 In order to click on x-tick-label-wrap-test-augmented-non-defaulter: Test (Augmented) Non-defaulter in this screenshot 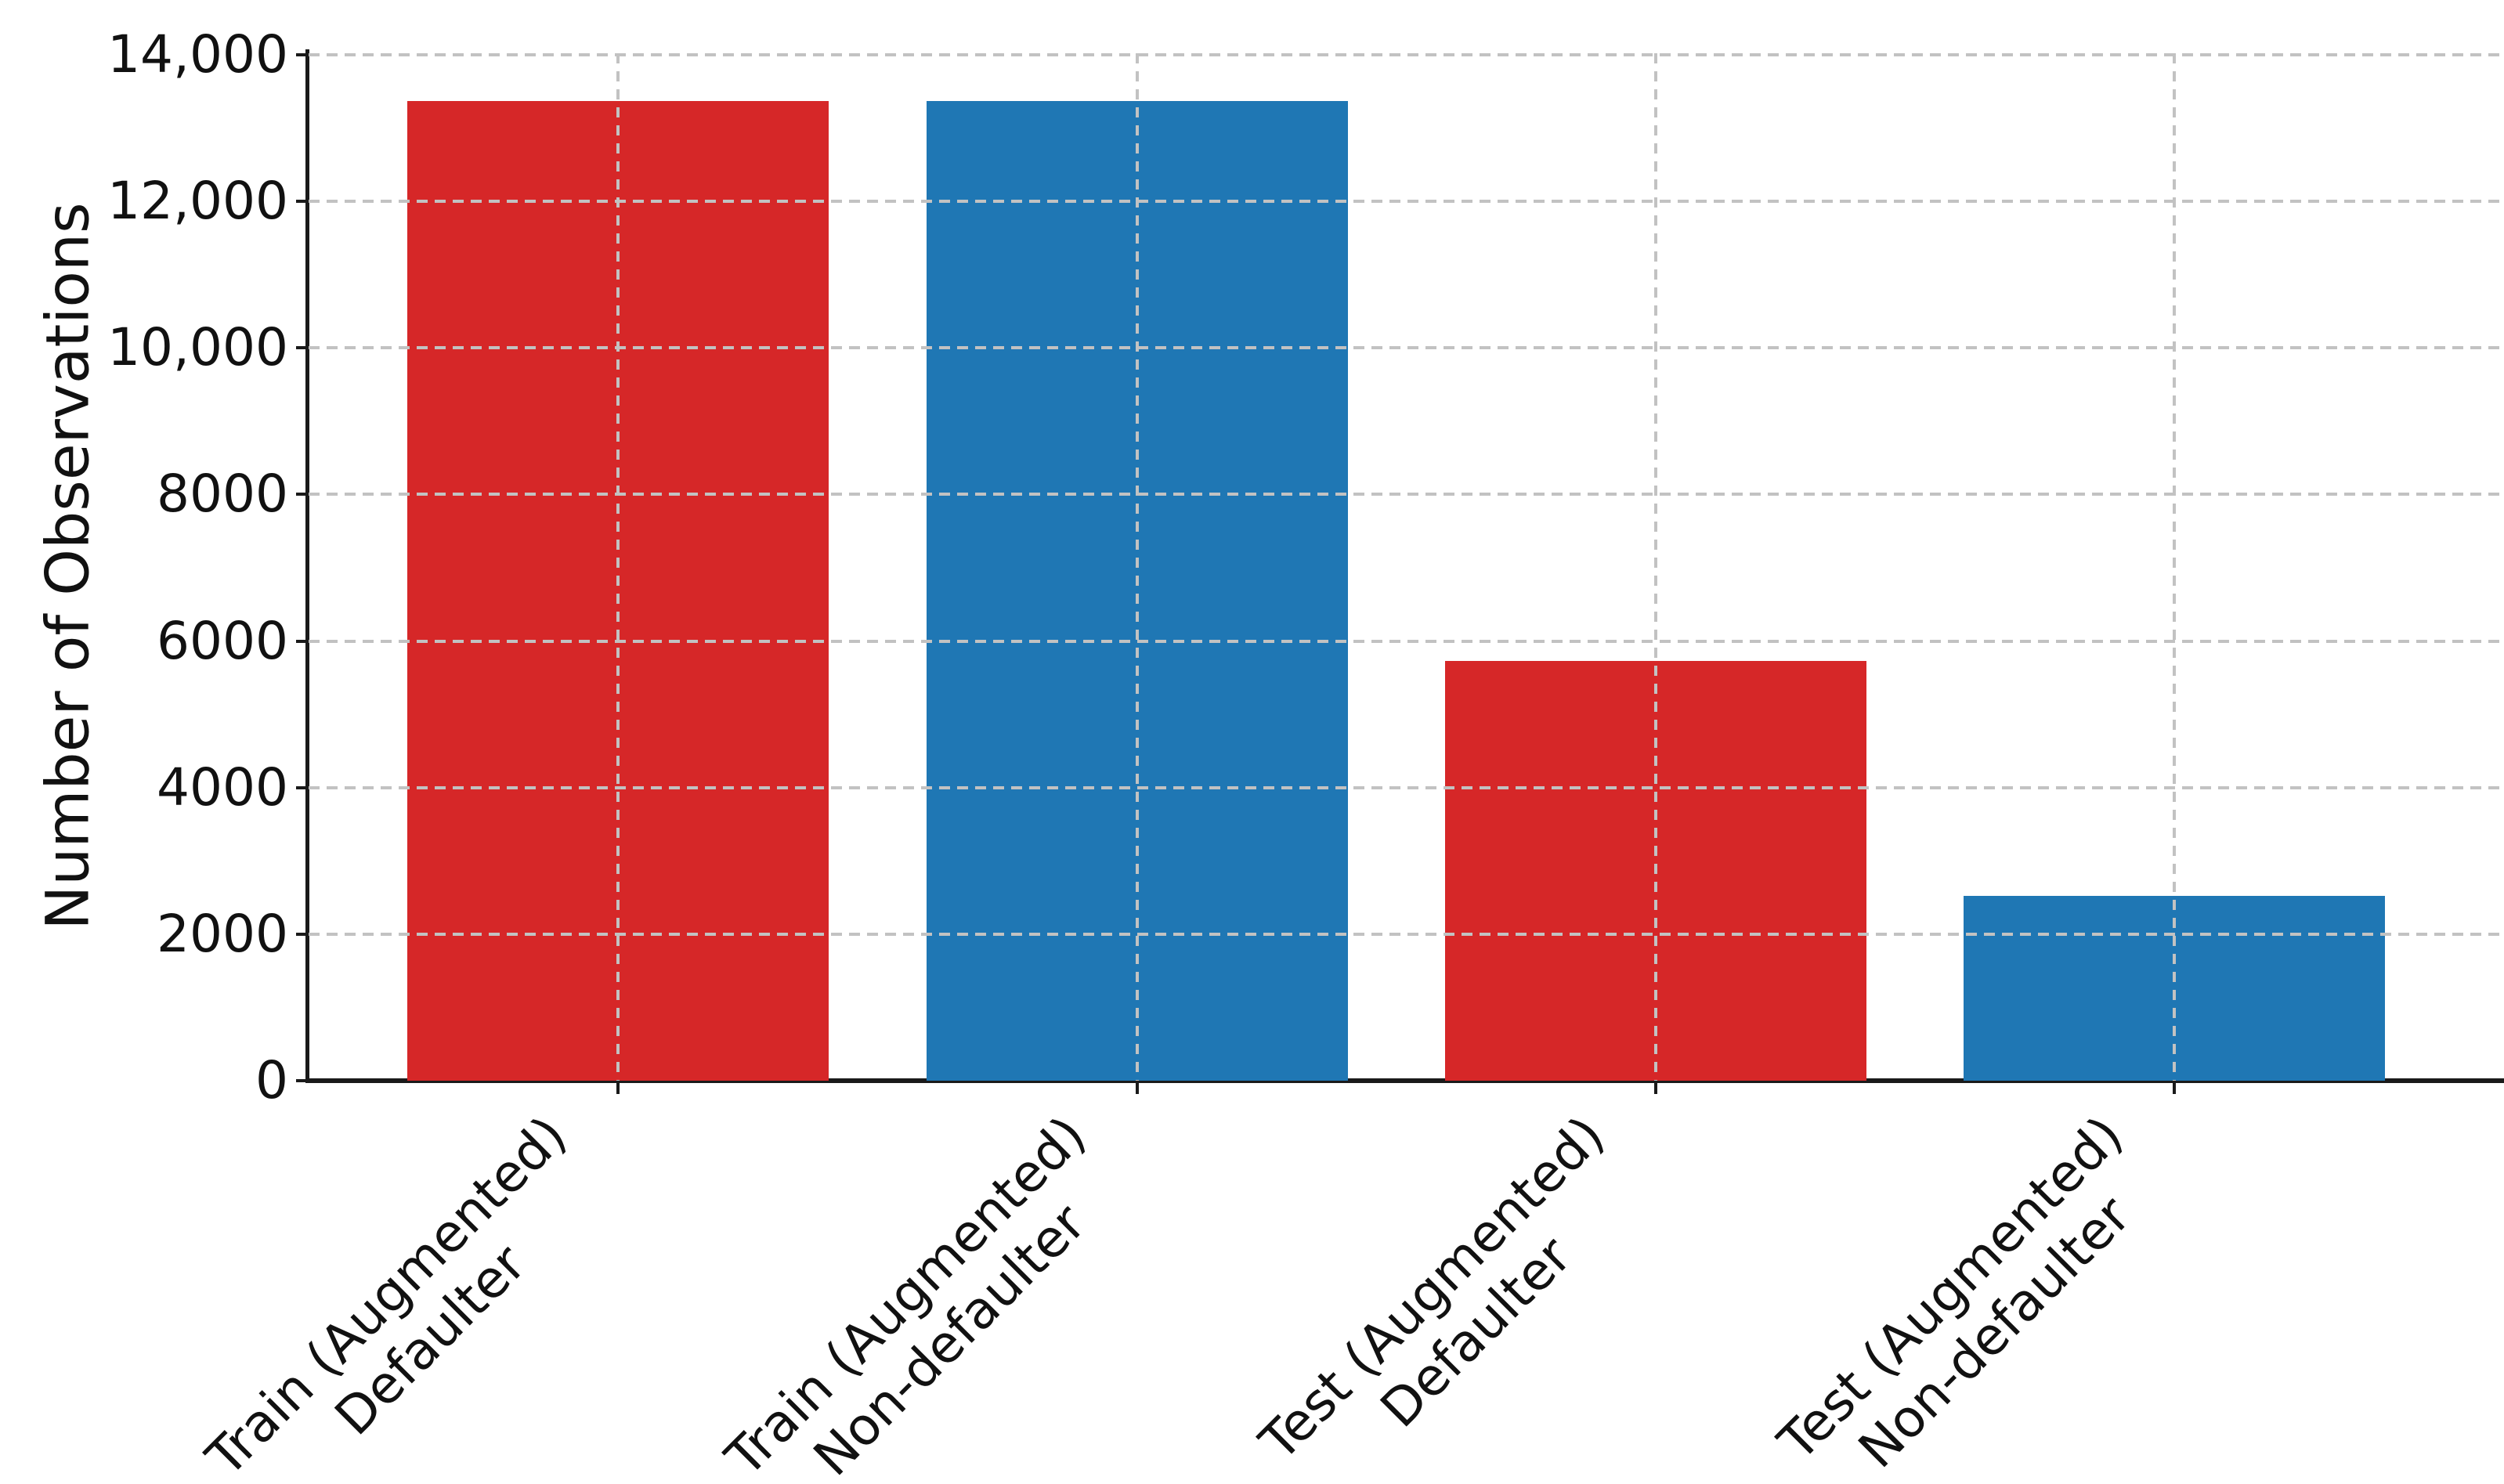, I will do `click(2135, 1292)`.